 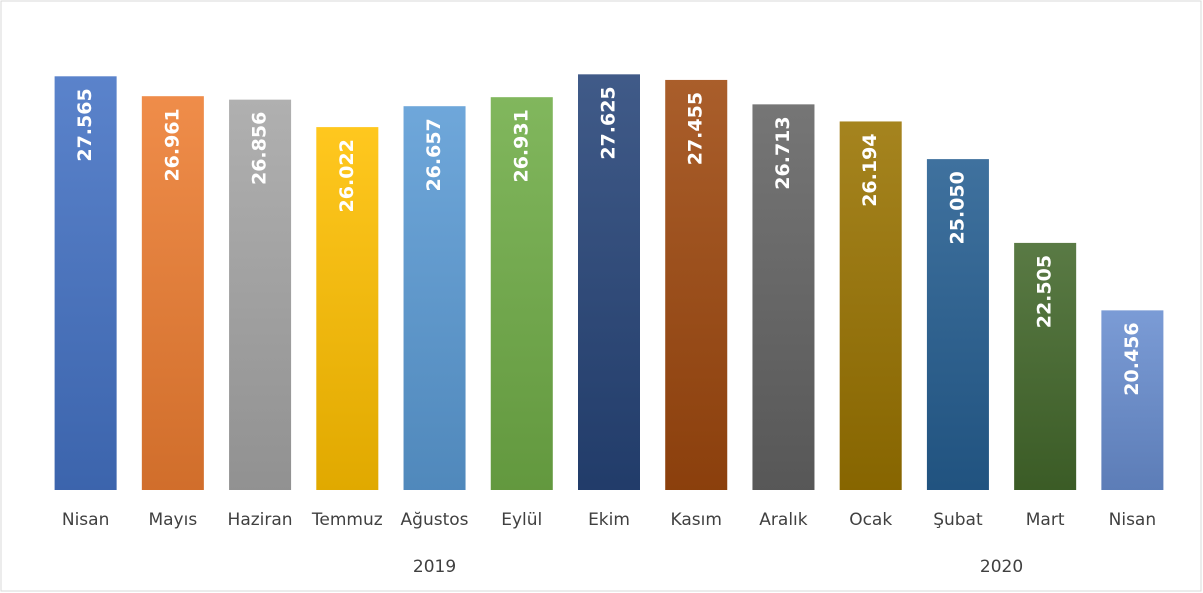 I want to click on value-label: 26.713, so click(x=783, y=152).